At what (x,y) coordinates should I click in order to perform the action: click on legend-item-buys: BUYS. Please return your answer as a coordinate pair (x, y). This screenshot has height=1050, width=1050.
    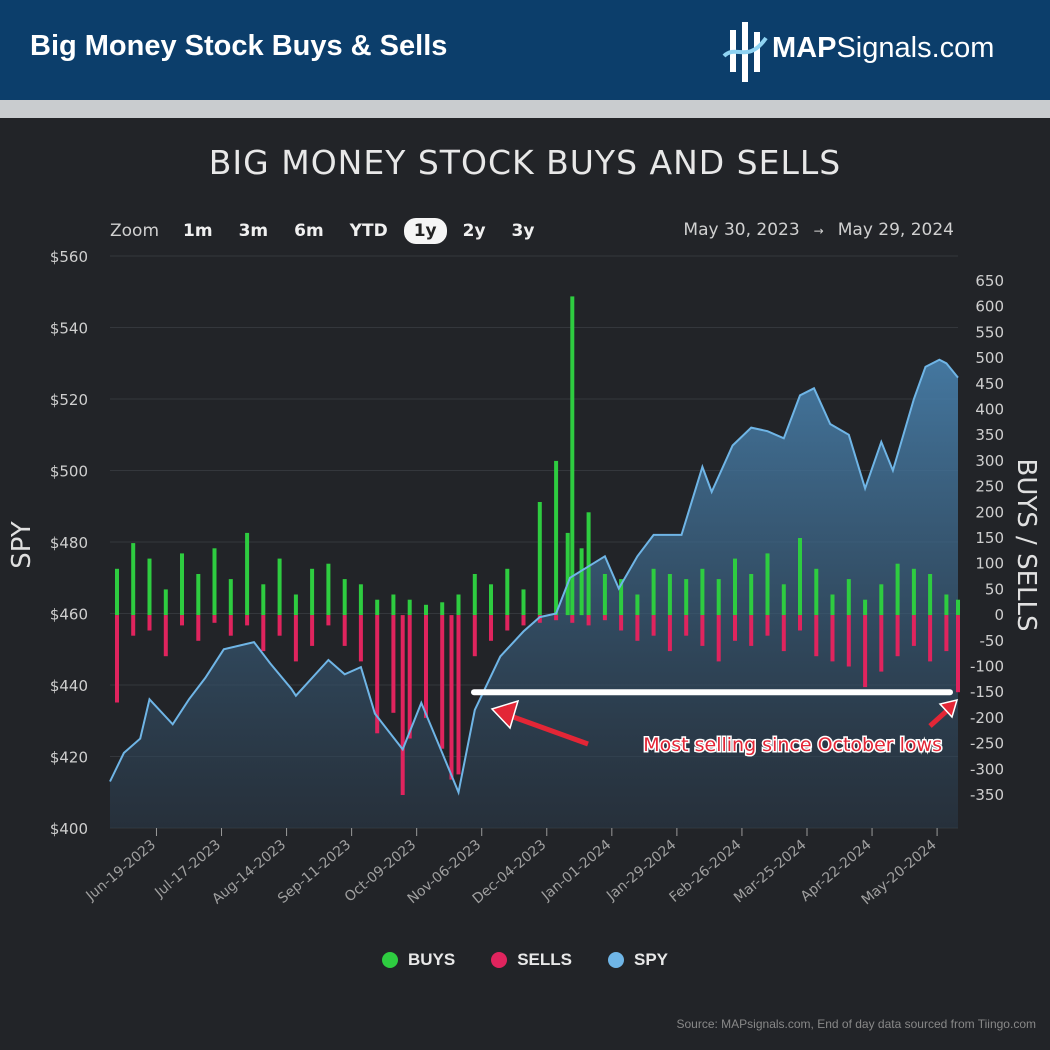
    Looking at the image, I should click on (418, 960).